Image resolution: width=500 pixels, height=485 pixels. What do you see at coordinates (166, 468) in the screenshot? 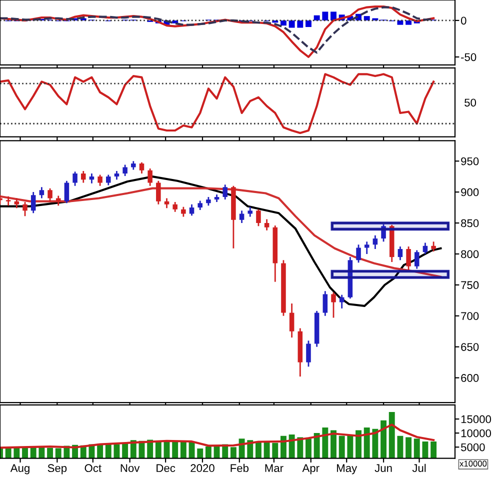
I see `x-tick-label: Dec` at bounding box center [166, 468].